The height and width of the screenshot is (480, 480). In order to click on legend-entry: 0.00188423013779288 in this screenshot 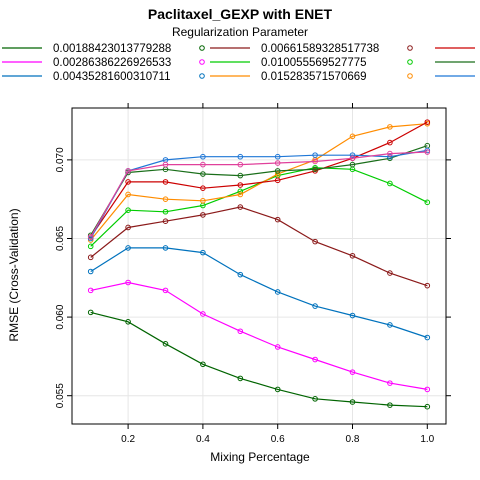, I will do `click(103, 49)`.